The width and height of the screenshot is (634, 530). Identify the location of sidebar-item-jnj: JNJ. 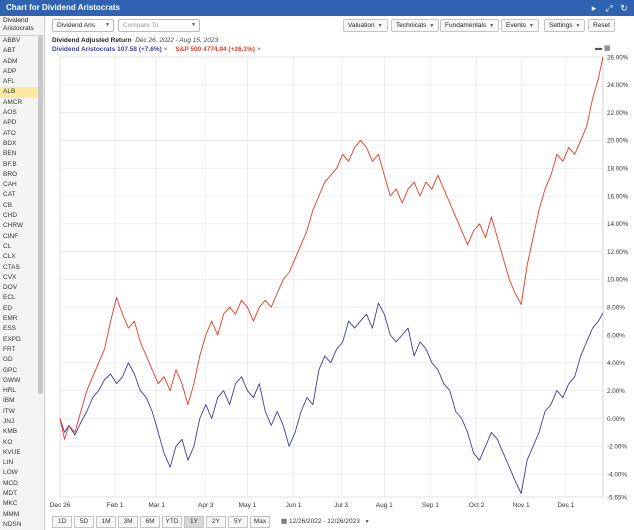
(9, 421).